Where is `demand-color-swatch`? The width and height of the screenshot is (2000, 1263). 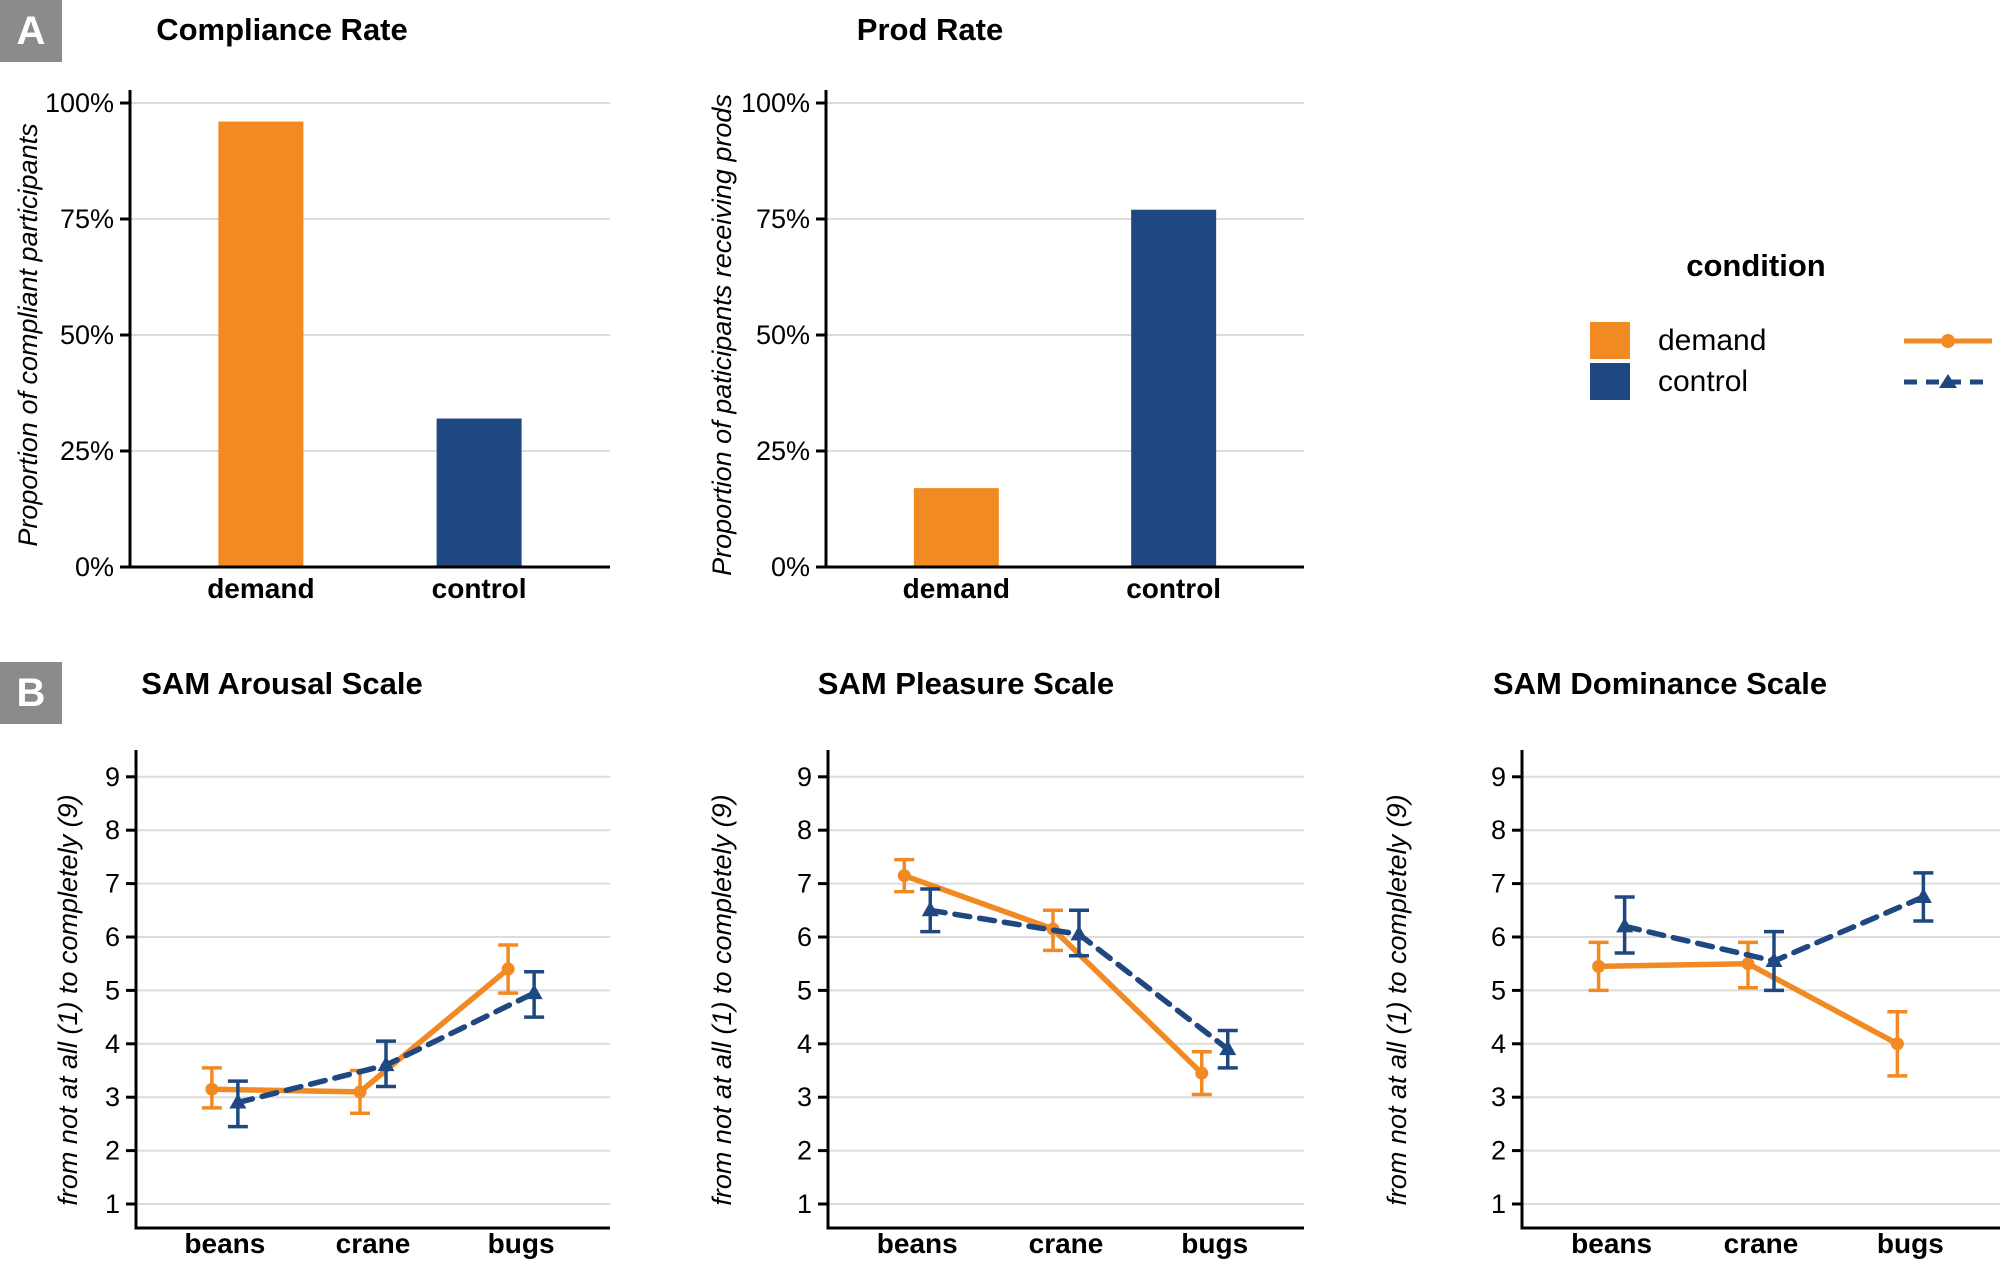
demand-color-swatch is located at coordinates (1610, 340).